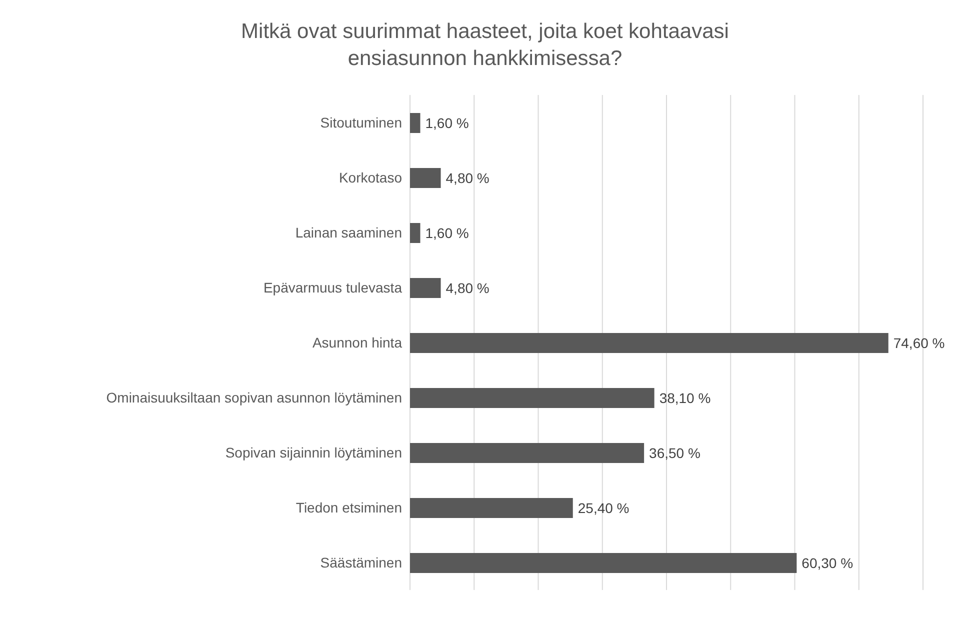  Describe the element at coordinates (485, 45) in the screenshot. I see `chart-title: Mitkä ovat suurimmat haasteet, joita koet kohtaavasi ensiasunnon hankkimisessa?` at that location.